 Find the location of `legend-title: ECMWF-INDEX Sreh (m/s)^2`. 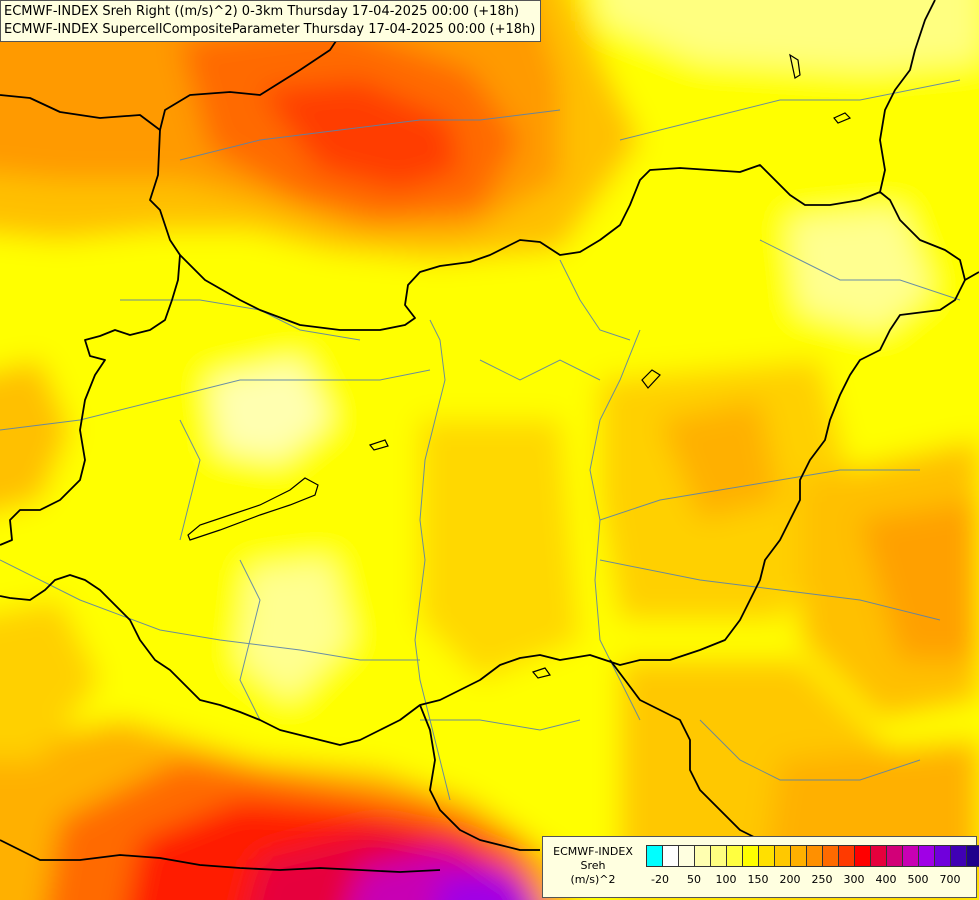

legend-title: ECMWF-INDEX Sreh (m/s)^2 is located at coordinates (593, 866).